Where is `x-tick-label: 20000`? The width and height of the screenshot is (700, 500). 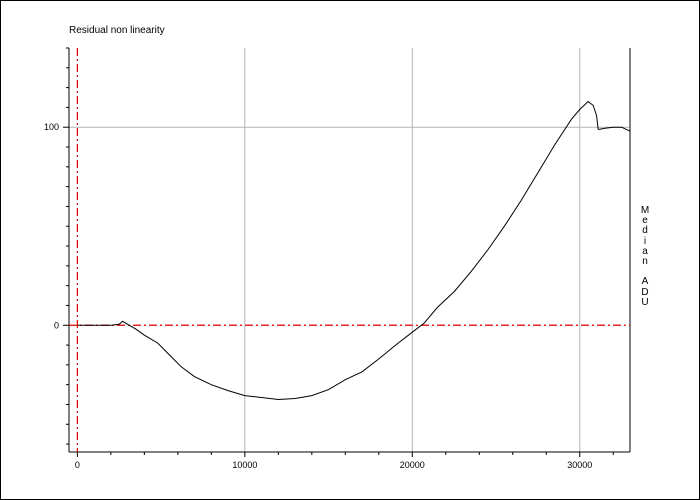
x-tick-label: 20000 is located at coordinates (412, 465).